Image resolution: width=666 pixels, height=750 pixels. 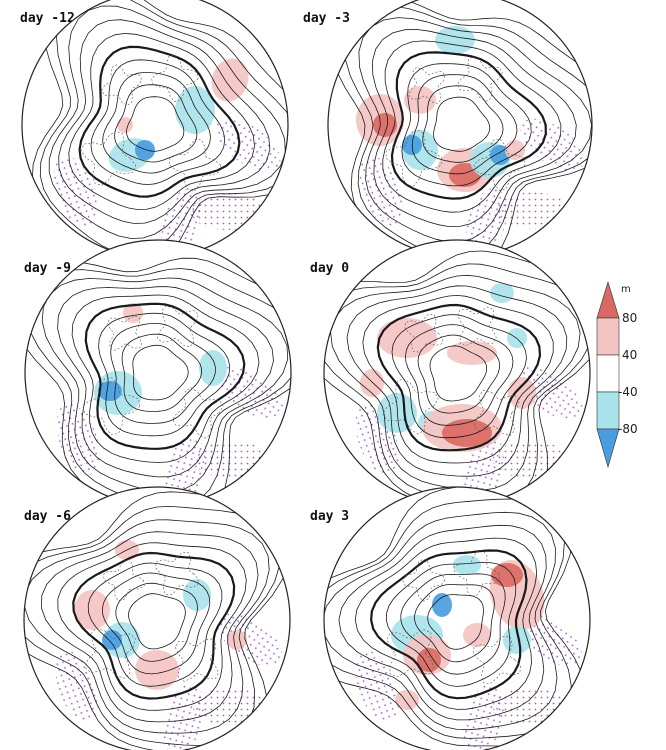 I want to click on colorbar-positive-band, so click(x=608, y=336).